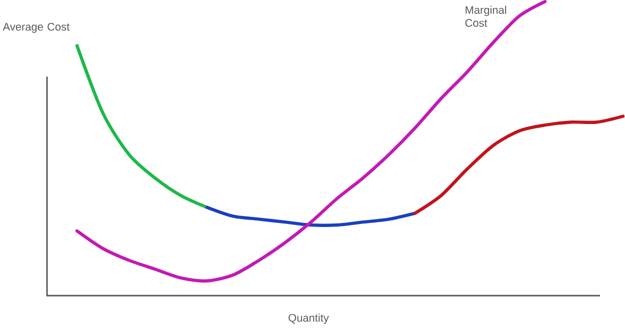 Image resolution: width=625 pixels, height=335 pixels. I want to click on x-axis-title: Quantity, so click(308, 319).